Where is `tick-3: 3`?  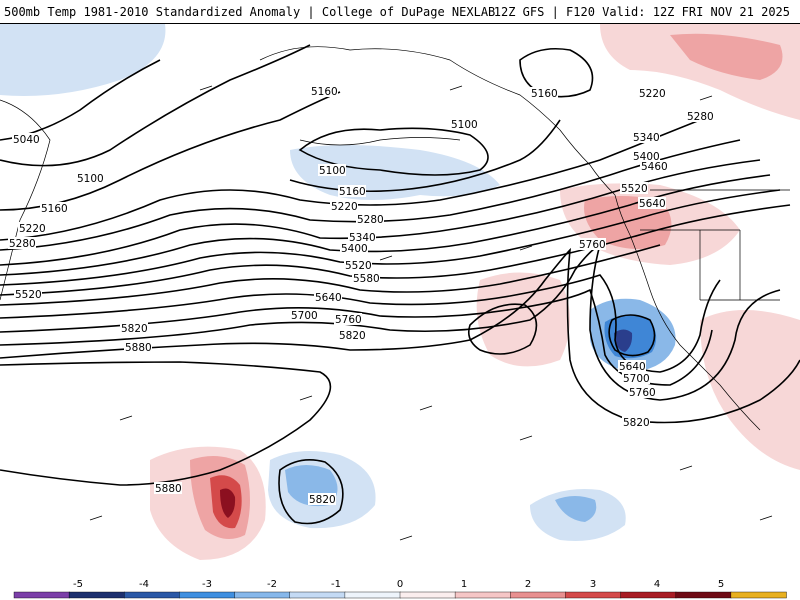
tick-3: 3 is located at coordinates (593, 584).